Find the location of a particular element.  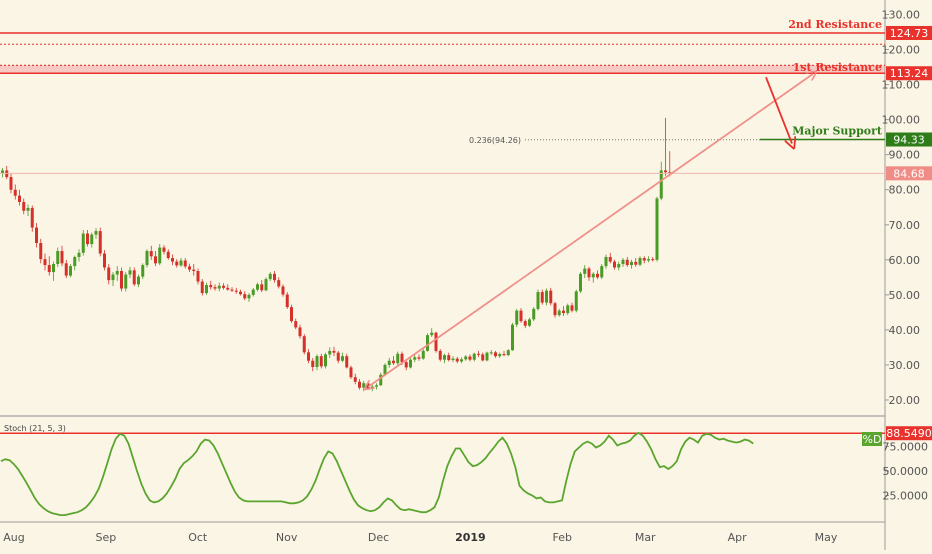

time-axis: Aug Sep Oct Nov Dec 2019 Feb Mar Apr May is located at coordinates (420, 537).